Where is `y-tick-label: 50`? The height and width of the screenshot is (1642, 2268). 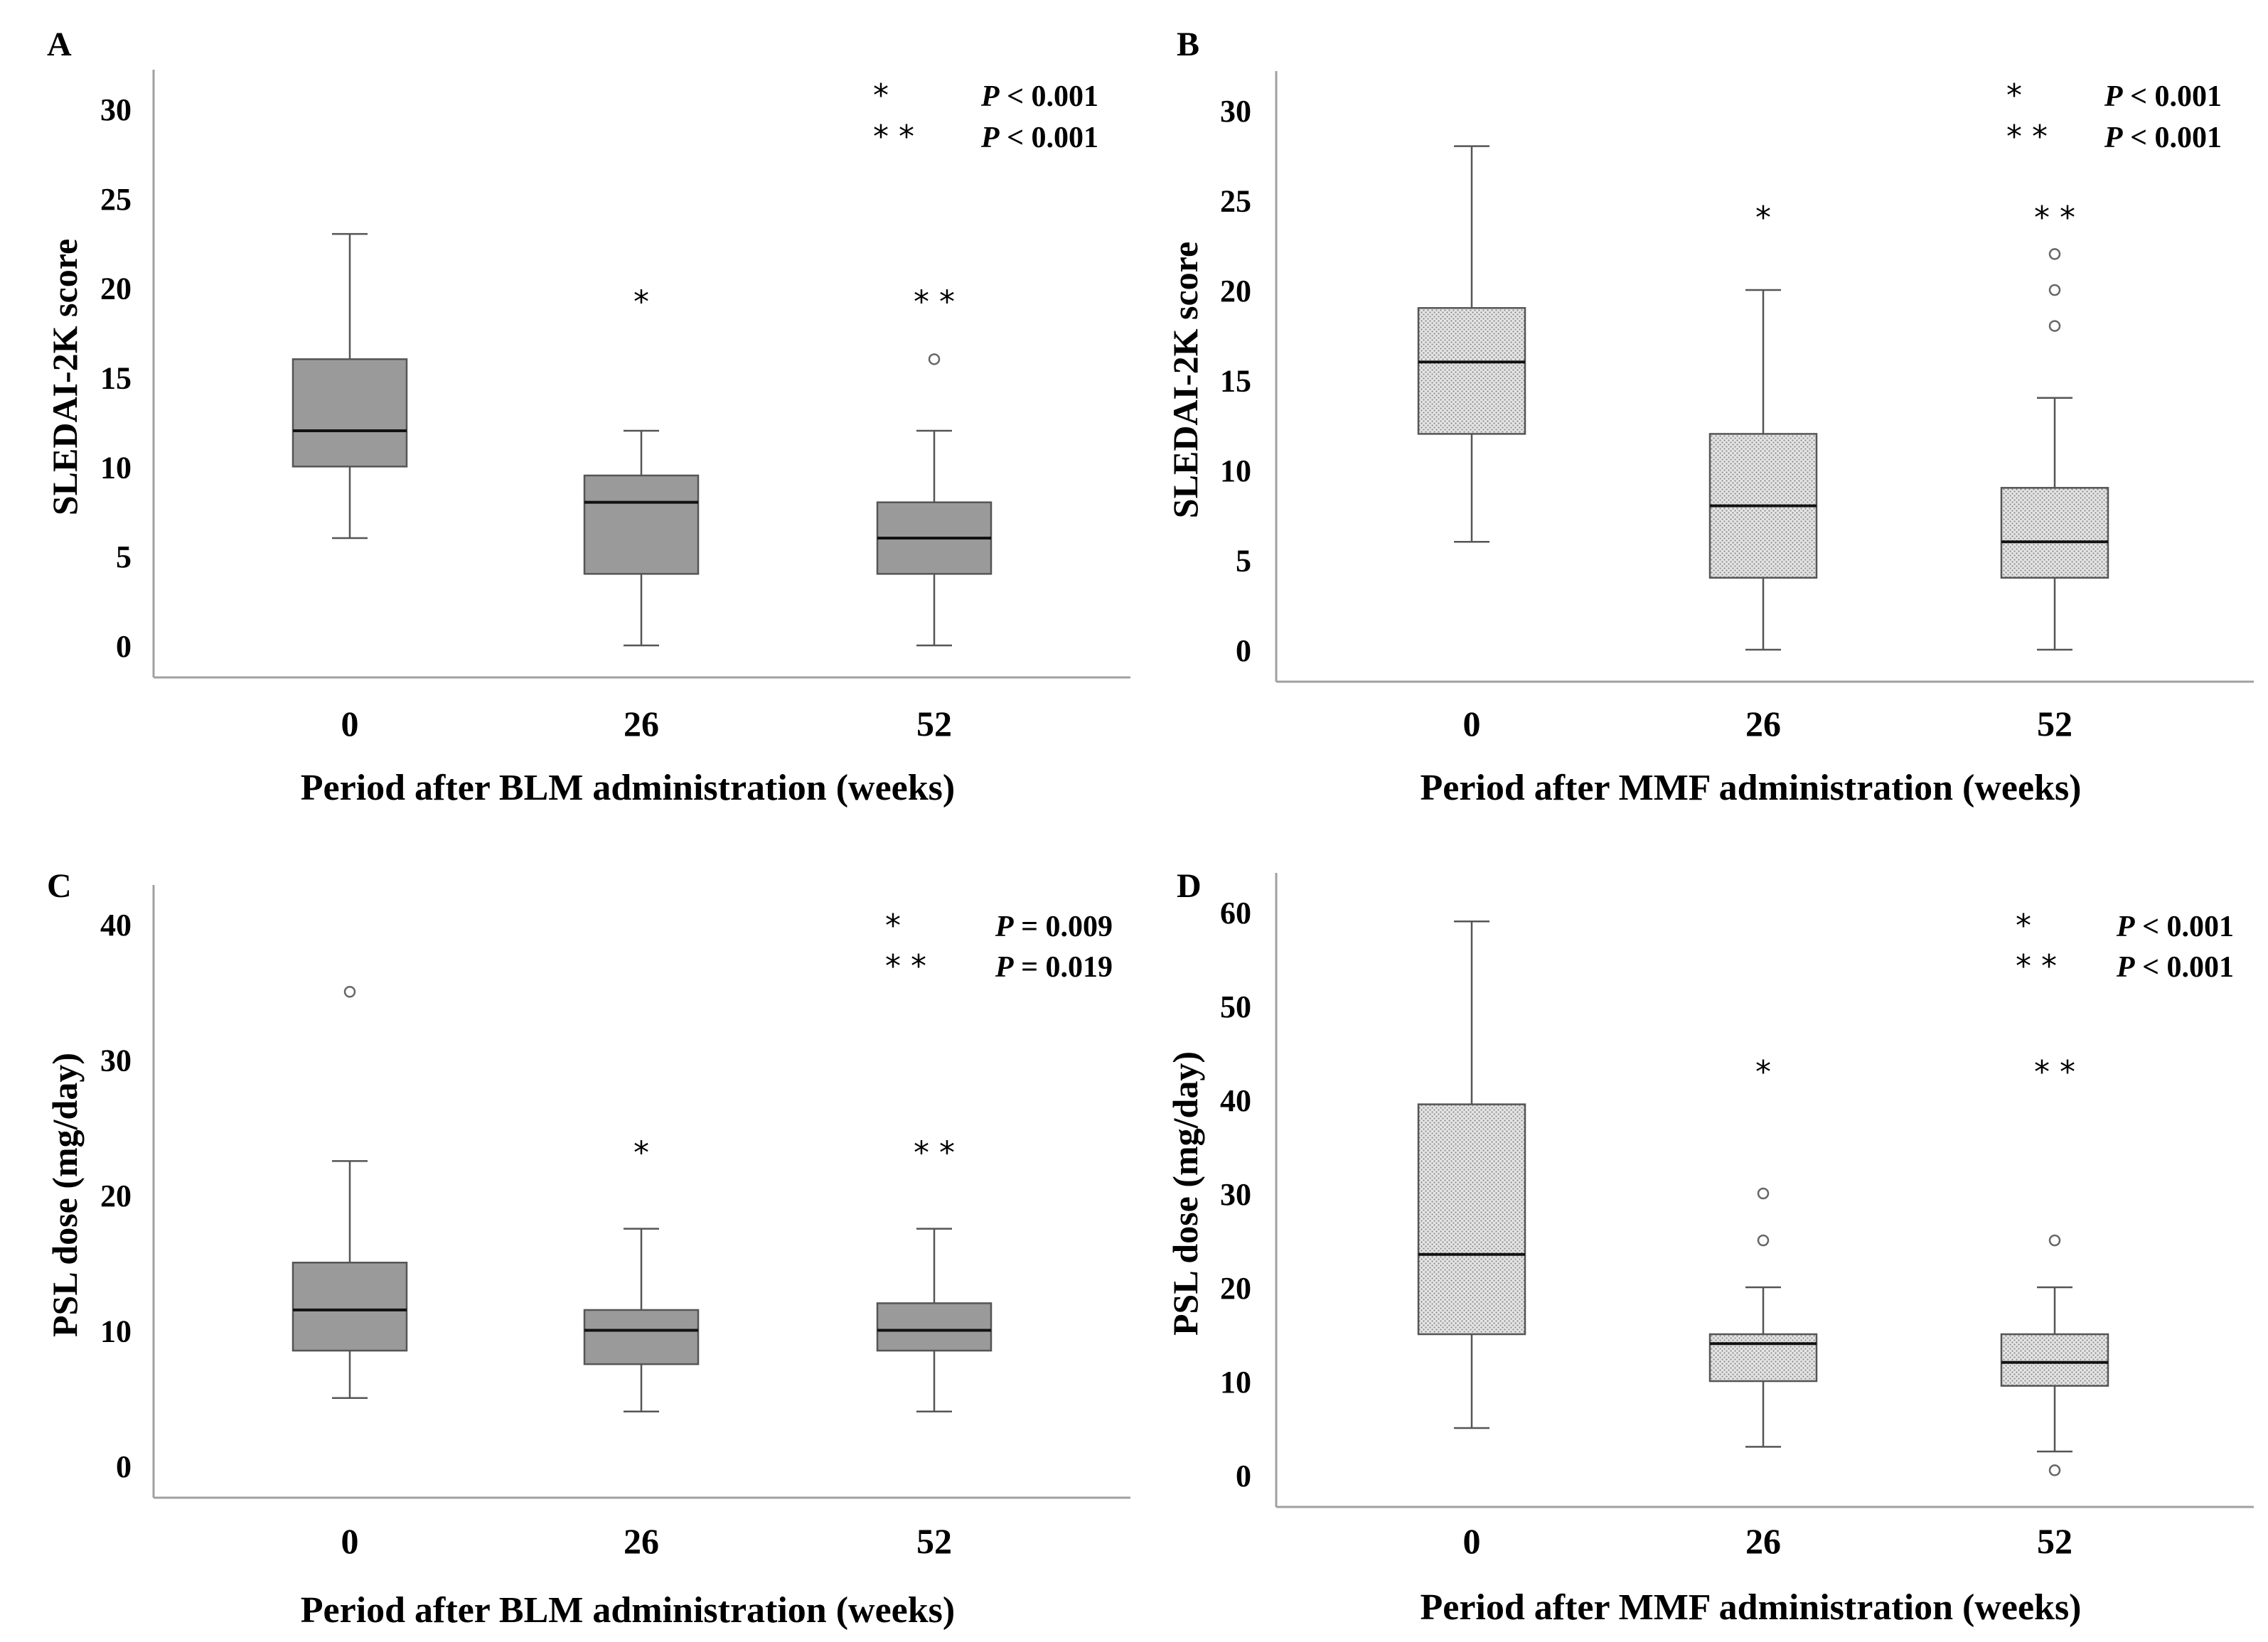 y-tick-label: 50 is located at coordinates (1235, 1006).